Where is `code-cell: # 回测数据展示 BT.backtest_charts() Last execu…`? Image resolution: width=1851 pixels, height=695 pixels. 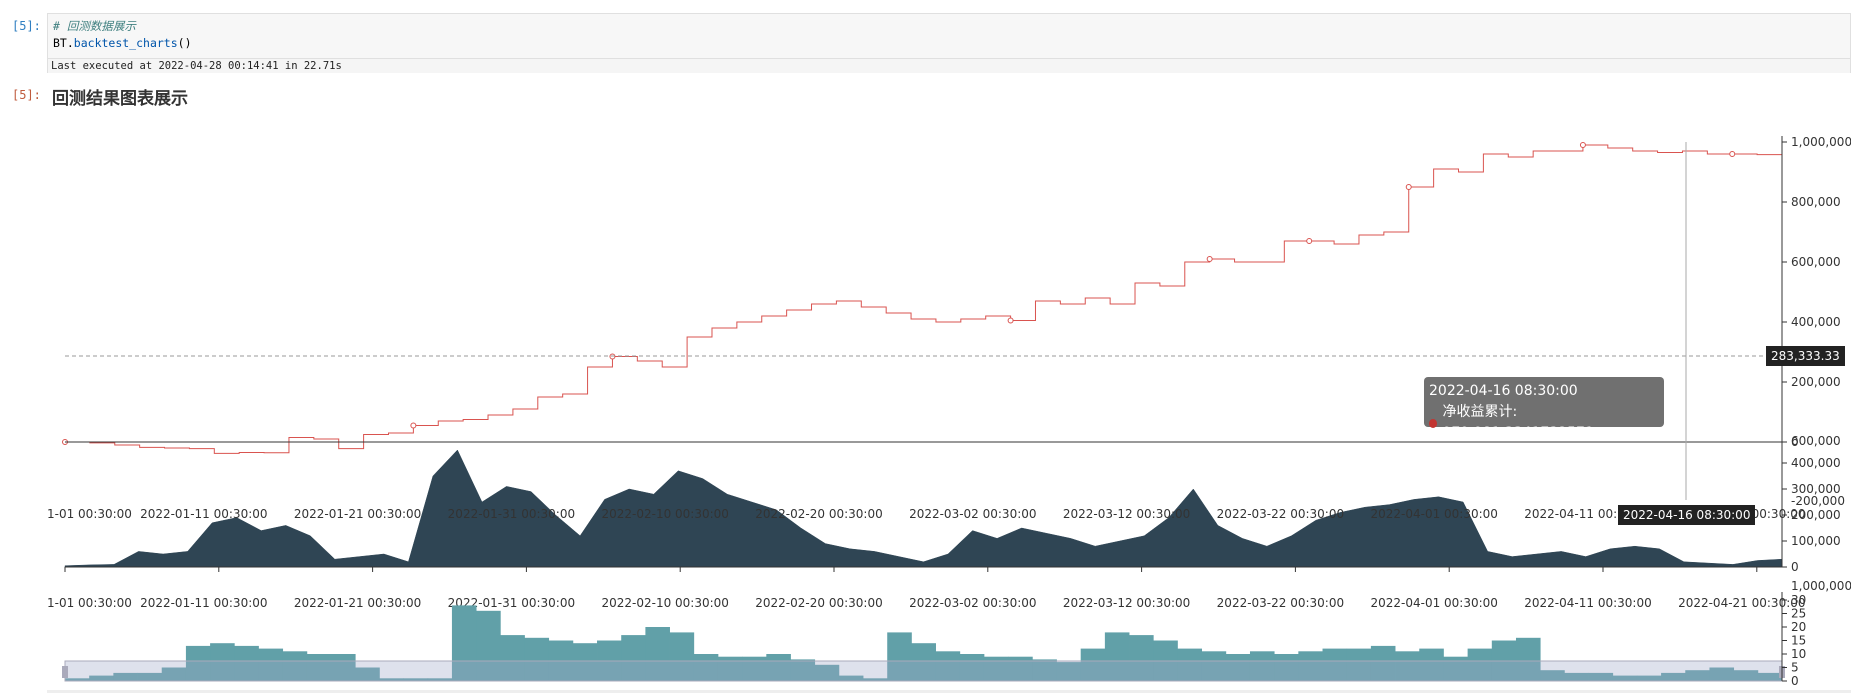 code-cell: # 回测数据展示 BT.backtest_charts() Last execu… is located at coordinates (949, 43).